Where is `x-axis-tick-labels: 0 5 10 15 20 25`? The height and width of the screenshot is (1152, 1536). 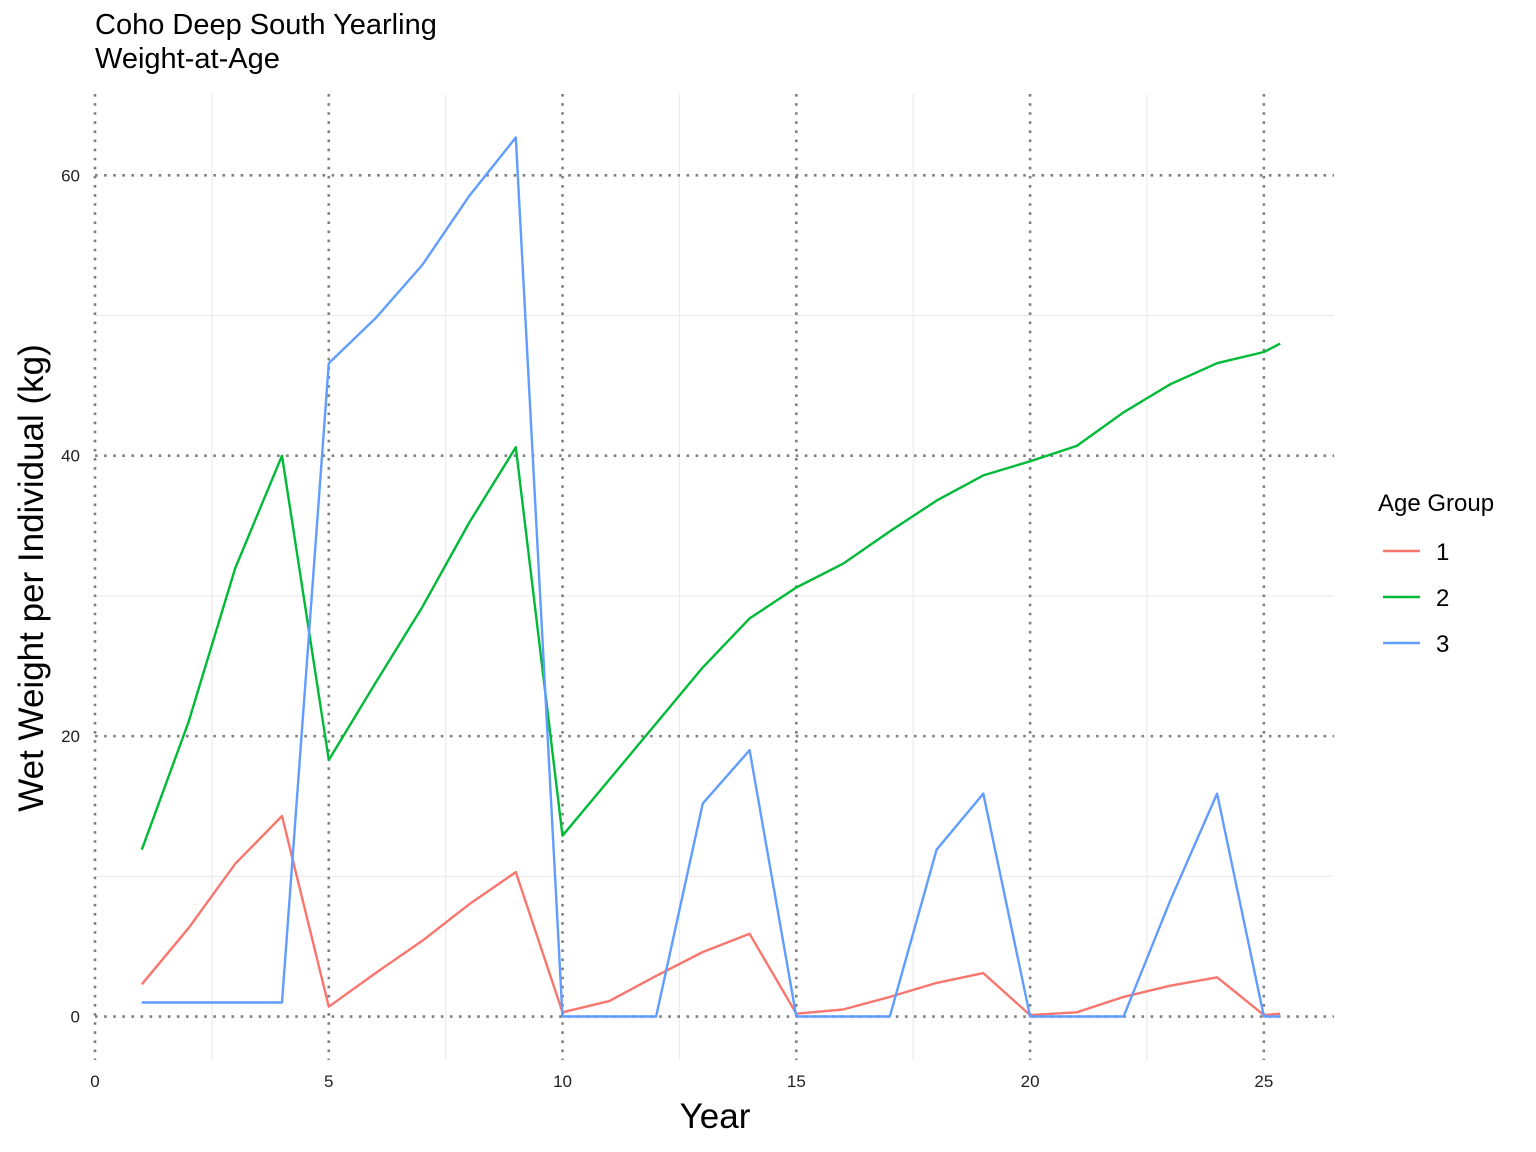
x-axis-tick-labels: 0 5 10 15 20 25 is located at coordinates (681, 1081).